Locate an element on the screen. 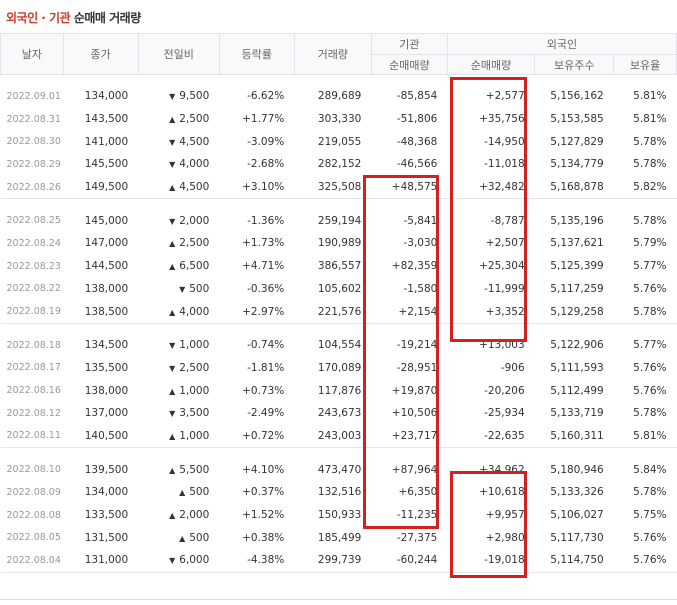 The width and height of the screenshot is (677, 605). cell-date: 2022.08.30 is located at coordinates (33, 142).